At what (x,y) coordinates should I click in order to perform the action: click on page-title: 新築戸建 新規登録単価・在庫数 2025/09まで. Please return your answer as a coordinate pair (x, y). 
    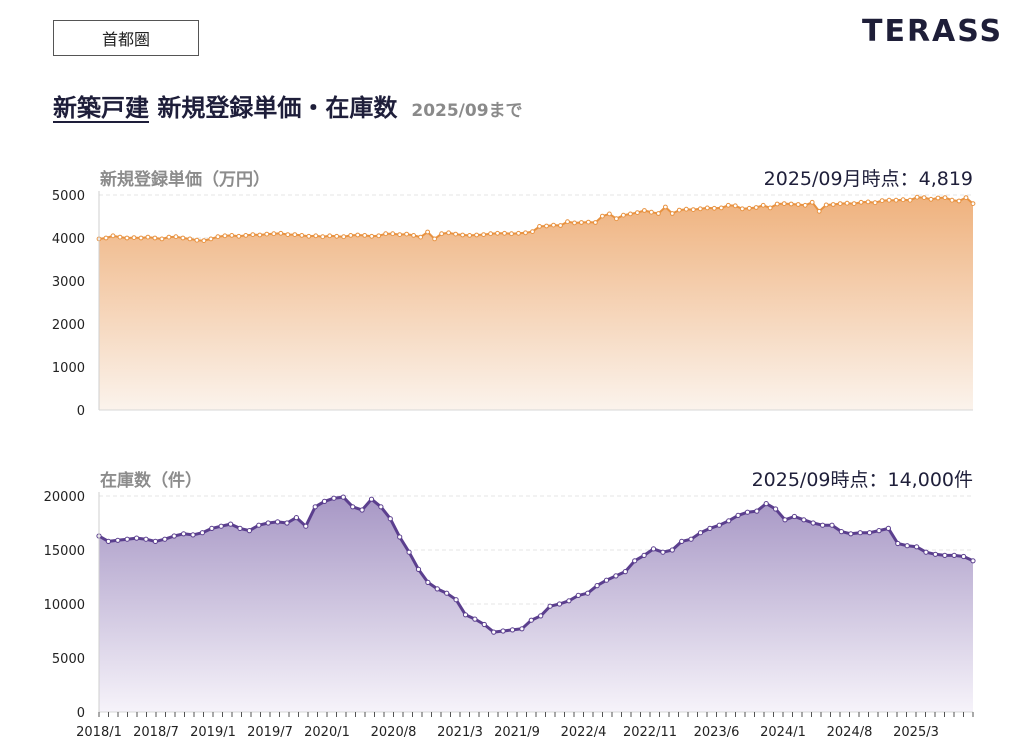
    Looking at the image, I should click on (288, 105).